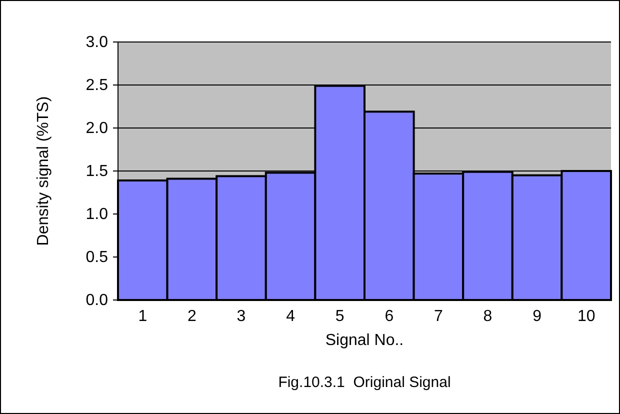  Describe the element at coordinates (291, 316) in the screenshot. I see `x-tick-label: 4` at that location.